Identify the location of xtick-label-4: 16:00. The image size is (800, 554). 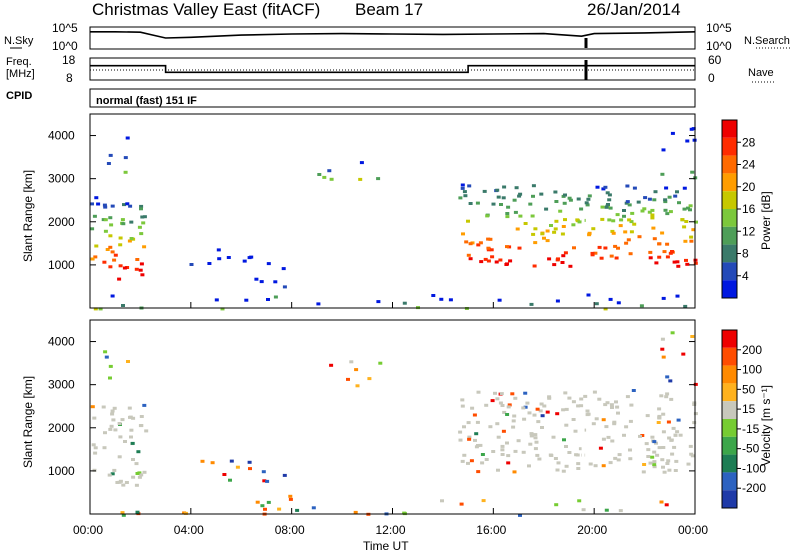
(491, 530).